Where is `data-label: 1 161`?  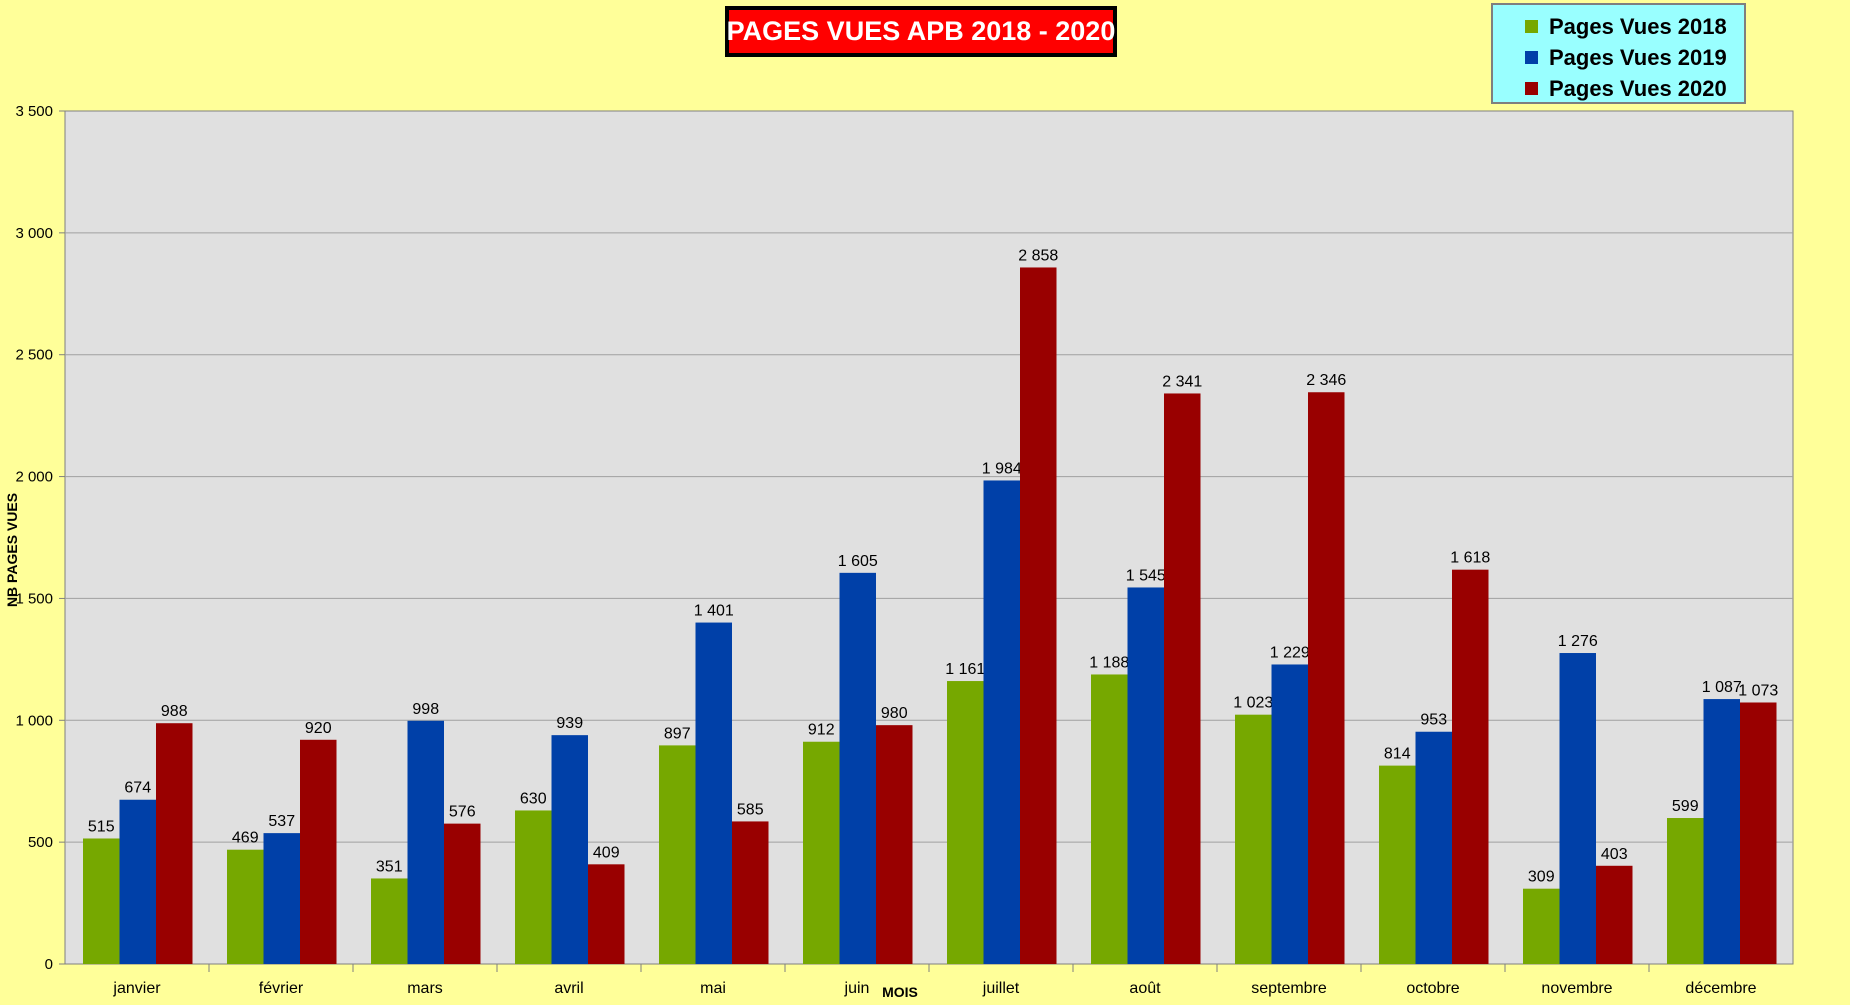
data-label: 1 161 is located at coordinates (965, 669).